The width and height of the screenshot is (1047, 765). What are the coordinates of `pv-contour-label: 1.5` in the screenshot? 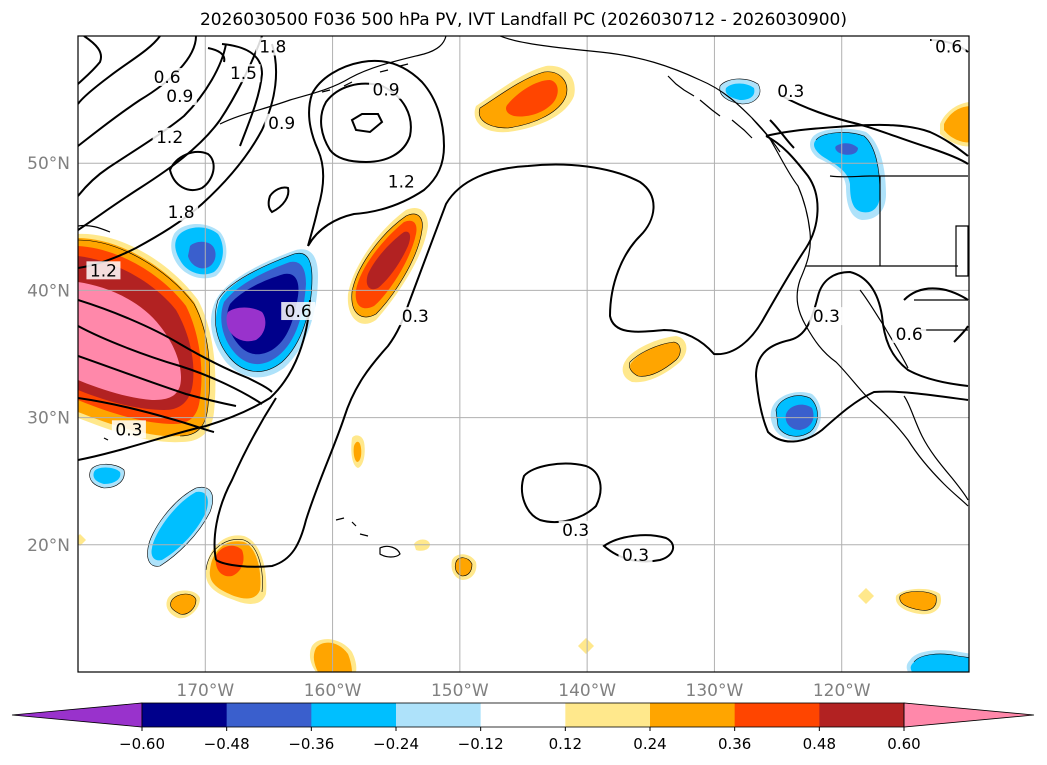 It's located at (243, 74).